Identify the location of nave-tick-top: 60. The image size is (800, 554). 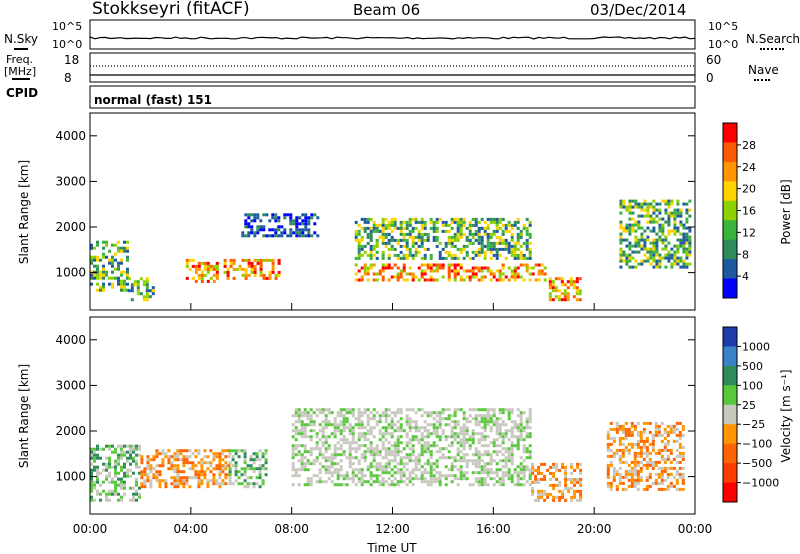
(714, 60).